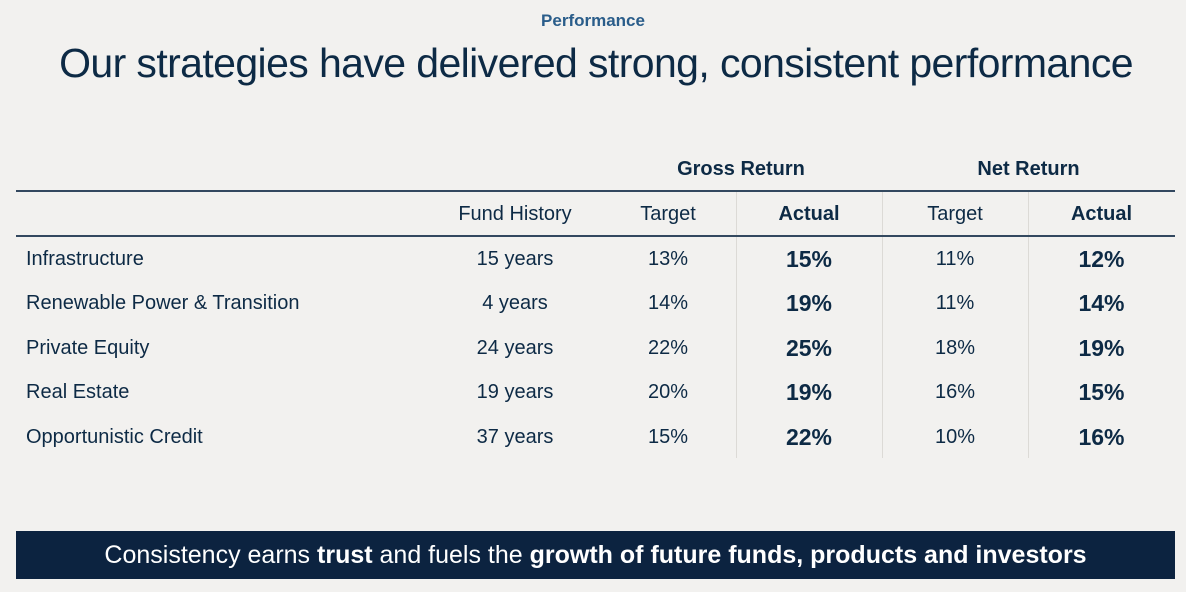 The image size is (1186, 592). I want to click on net-target: 16%, so click(955, 392).